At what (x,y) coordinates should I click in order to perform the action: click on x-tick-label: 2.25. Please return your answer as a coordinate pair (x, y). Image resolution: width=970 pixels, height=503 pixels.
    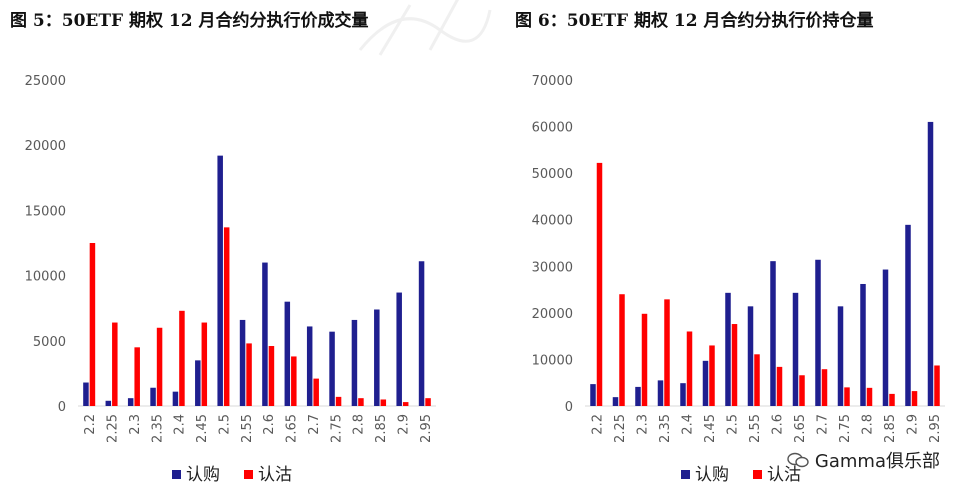
    Looking at the image, I should click on (620, 428).